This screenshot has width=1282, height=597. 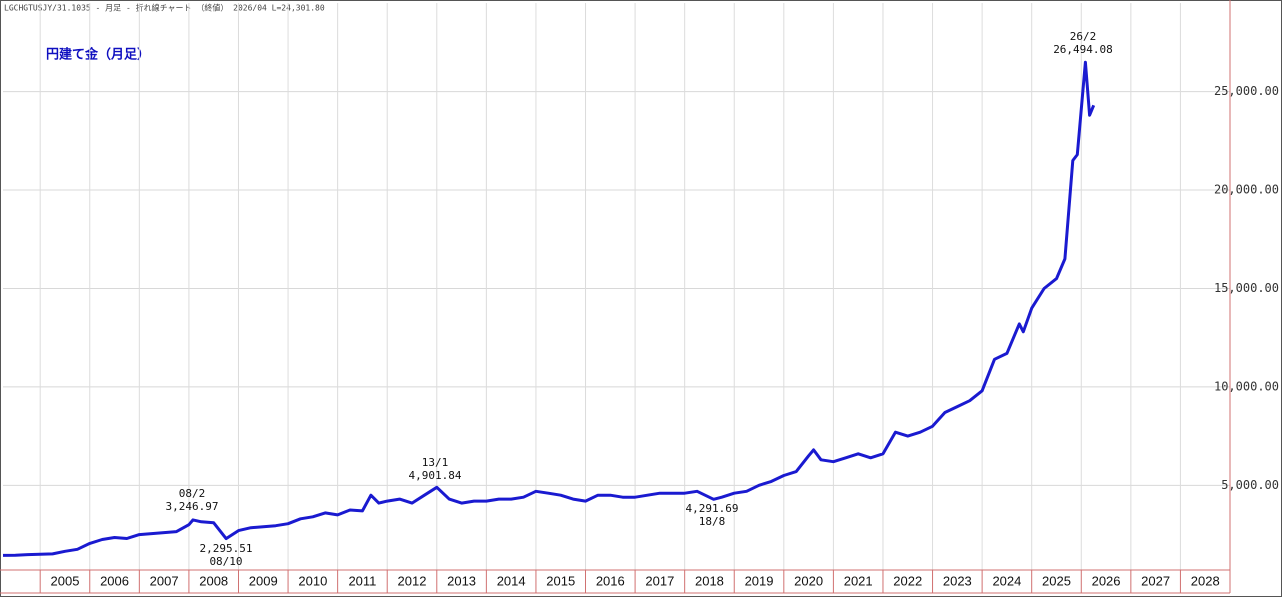 What do you see at coordinates (712, 521) in the screenshot?
I see `annotation: 18/8` at bounding box center [712, 521].